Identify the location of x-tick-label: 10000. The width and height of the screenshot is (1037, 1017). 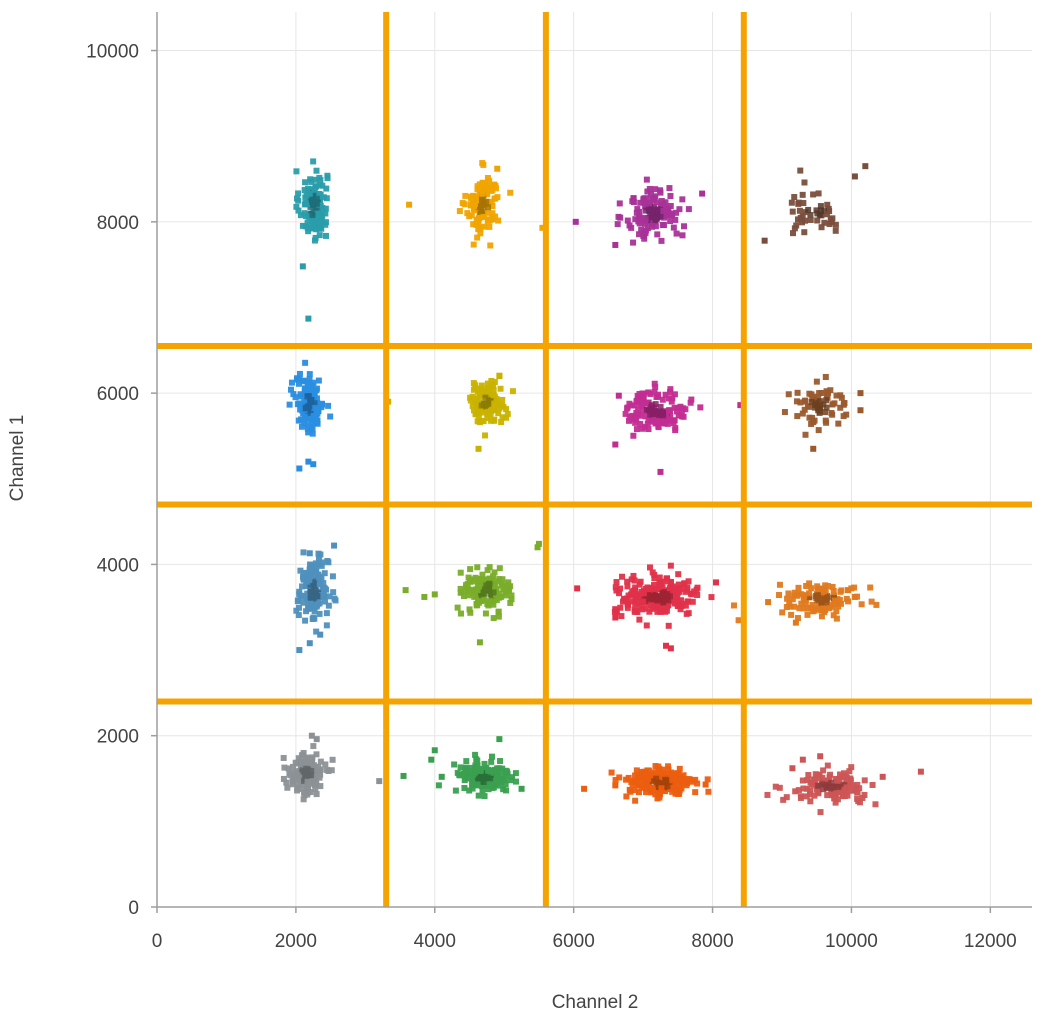
(851, 941).